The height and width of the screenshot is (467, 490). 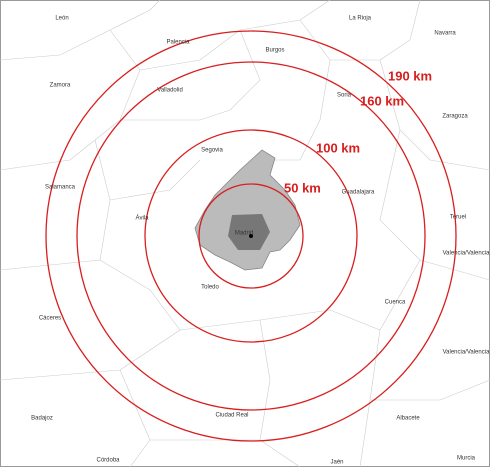 I want to click on place-label: Navarra, so click(x=445, y=34).